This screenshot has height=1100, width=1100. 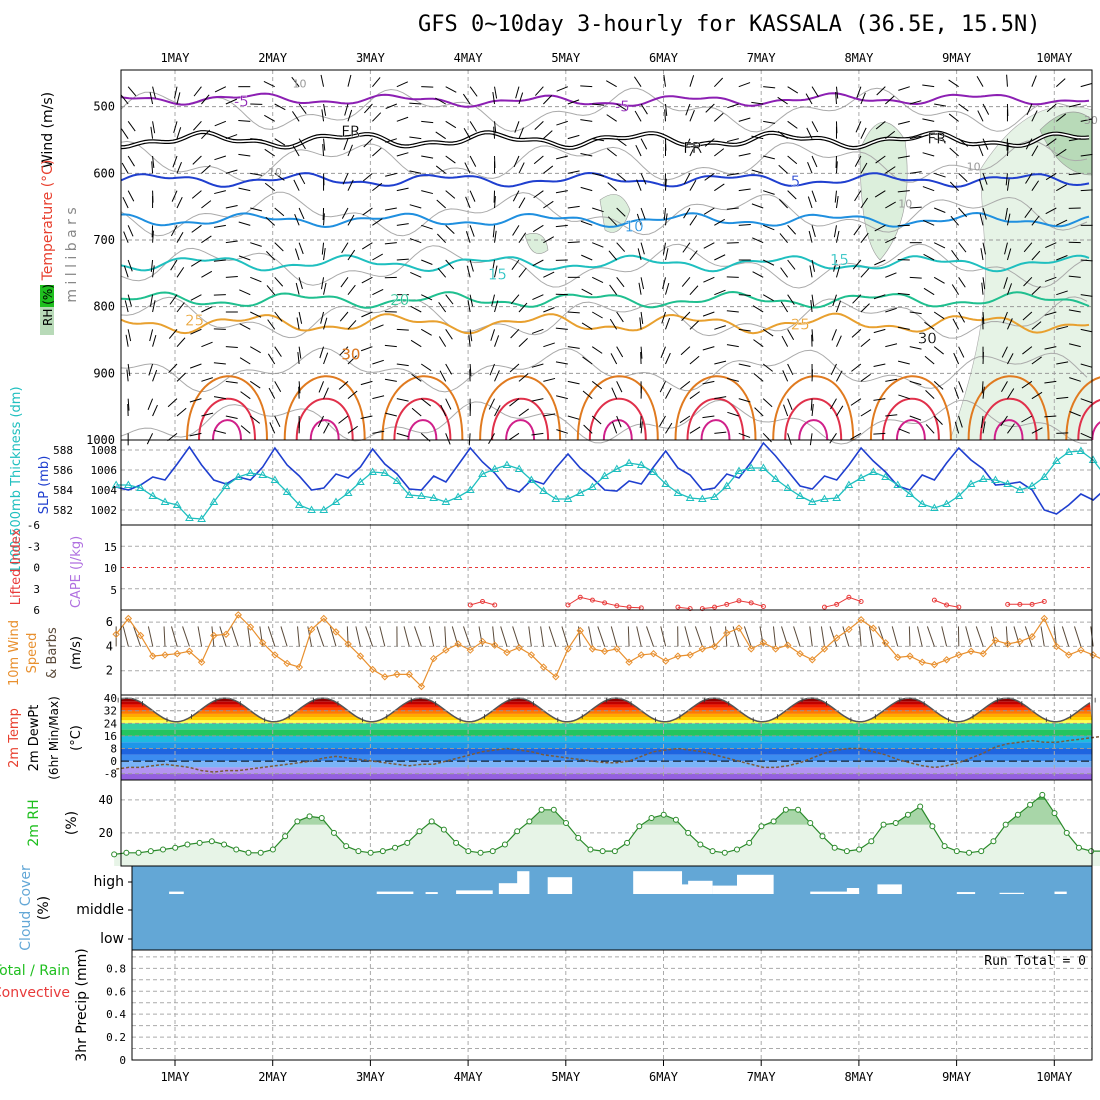 I want to click on bottom-day-label: 6MAY, so click(x=664, y=1077).